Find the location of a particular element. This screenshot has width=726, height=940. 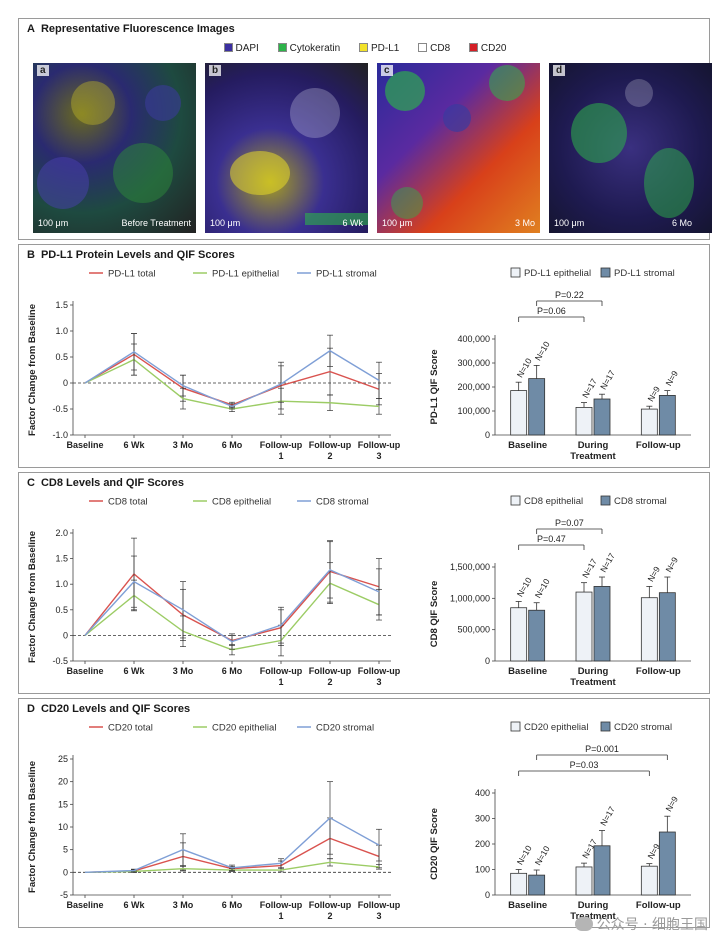

cd20-bar-ytick-label: 300 is located at coordinates (482, 819).